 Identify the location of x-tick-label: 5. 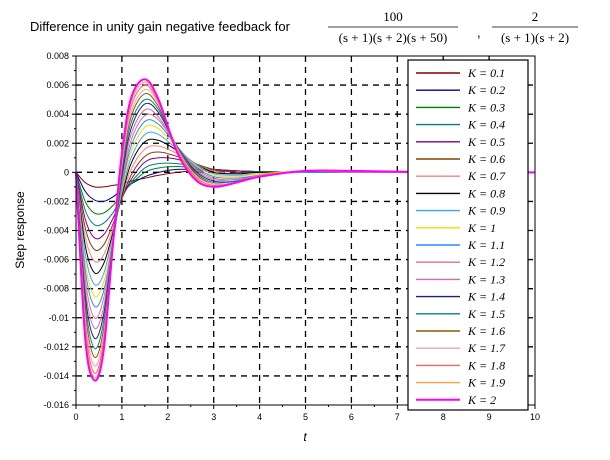
(305, 417).